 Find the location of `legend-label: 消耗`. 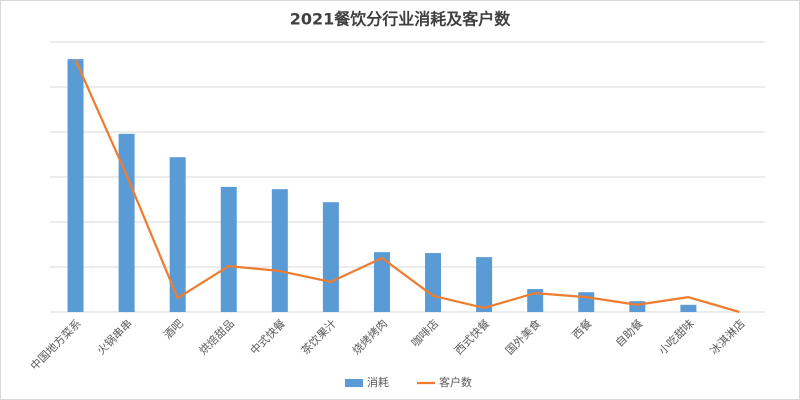

legend-label: 消耗 is located at coordinates (378, 382).